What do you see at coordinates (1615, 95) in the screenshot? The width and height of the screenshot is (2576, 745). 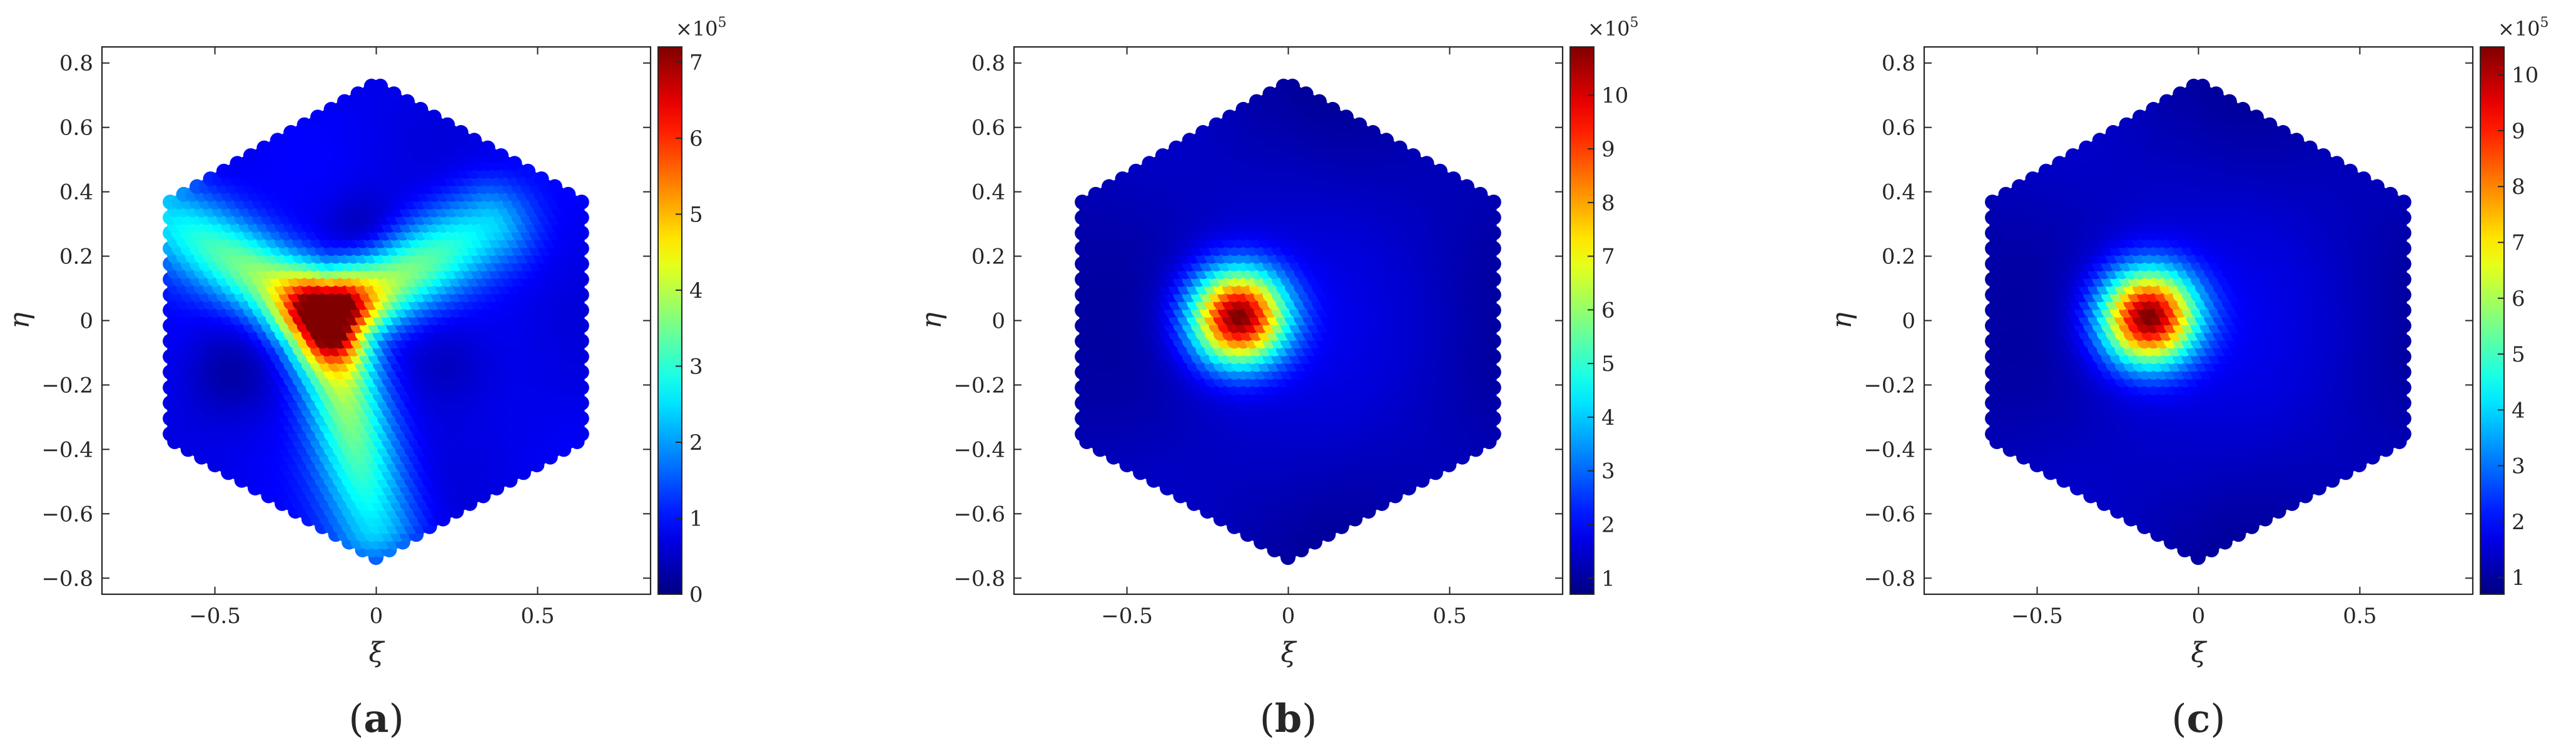 I see `colorbar-tick-label: 10` at bounding box center [1615, 95].